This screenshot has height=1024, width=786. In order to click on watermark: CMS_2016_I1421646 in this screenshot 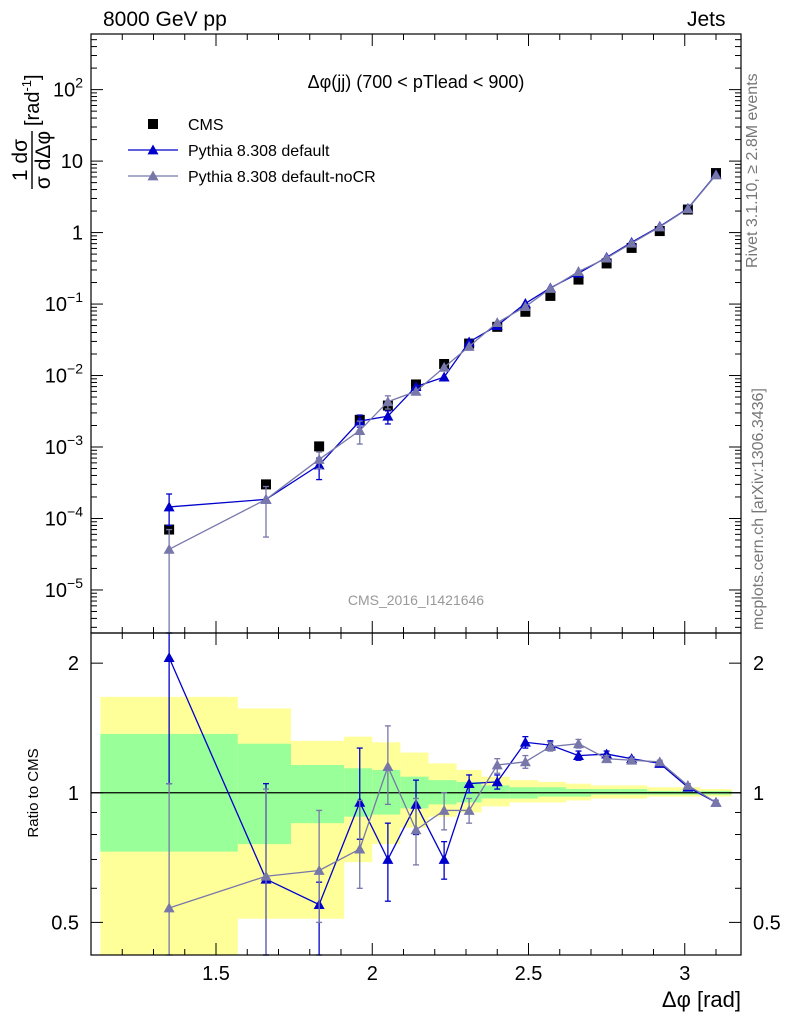, I will do `click(416, 600)`.